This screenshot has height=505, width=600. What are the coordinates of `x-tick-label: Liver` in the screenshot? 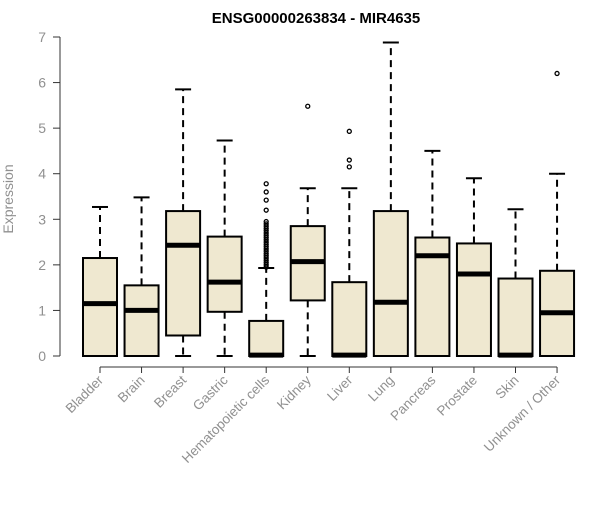 It's located at (340, 388).